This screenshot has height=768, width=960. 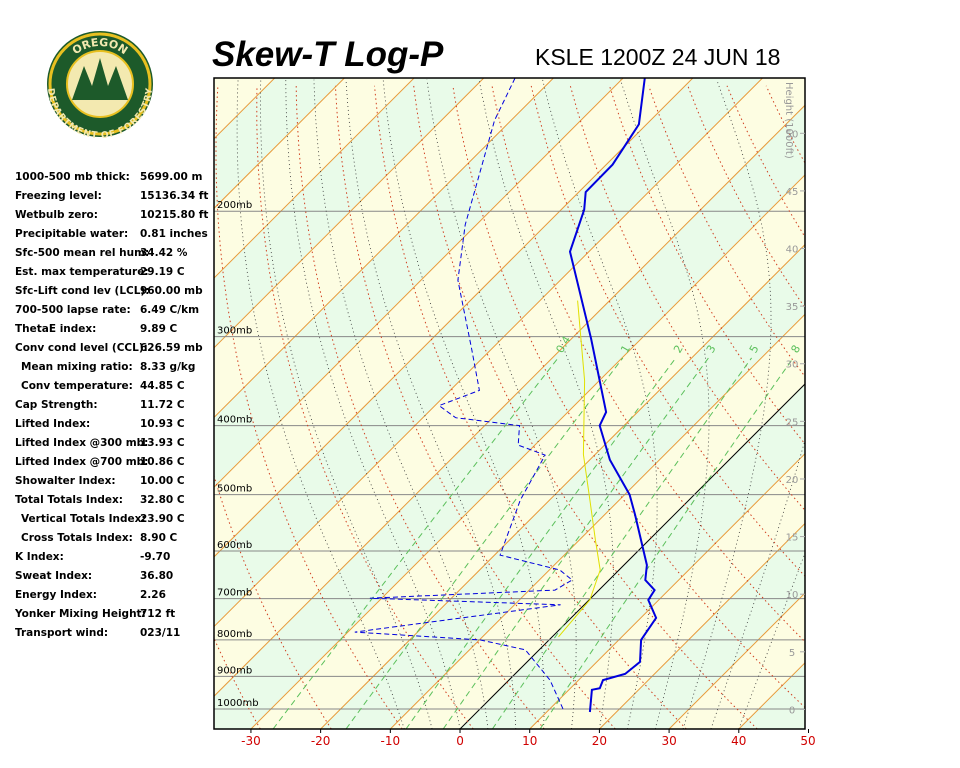 I want to click on index-label: Transport wind:, so click(x=61, y=633).